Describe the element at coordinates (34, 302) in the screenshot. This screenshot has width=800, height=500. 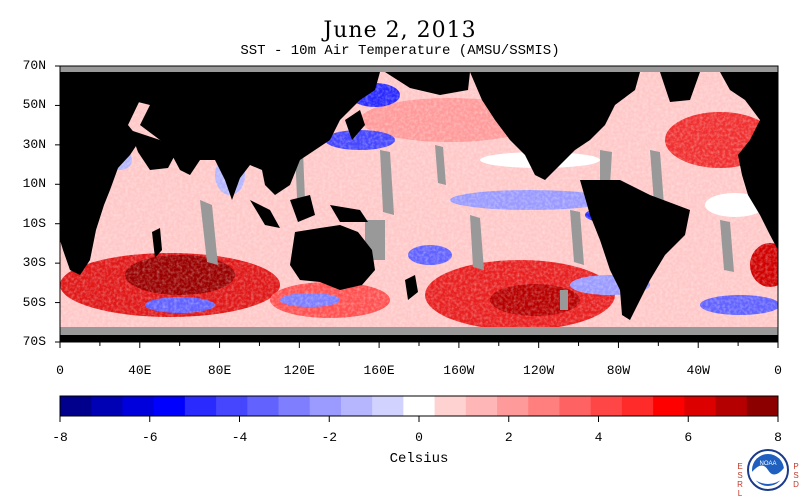
I see `latitude-label: 50S` at that location.